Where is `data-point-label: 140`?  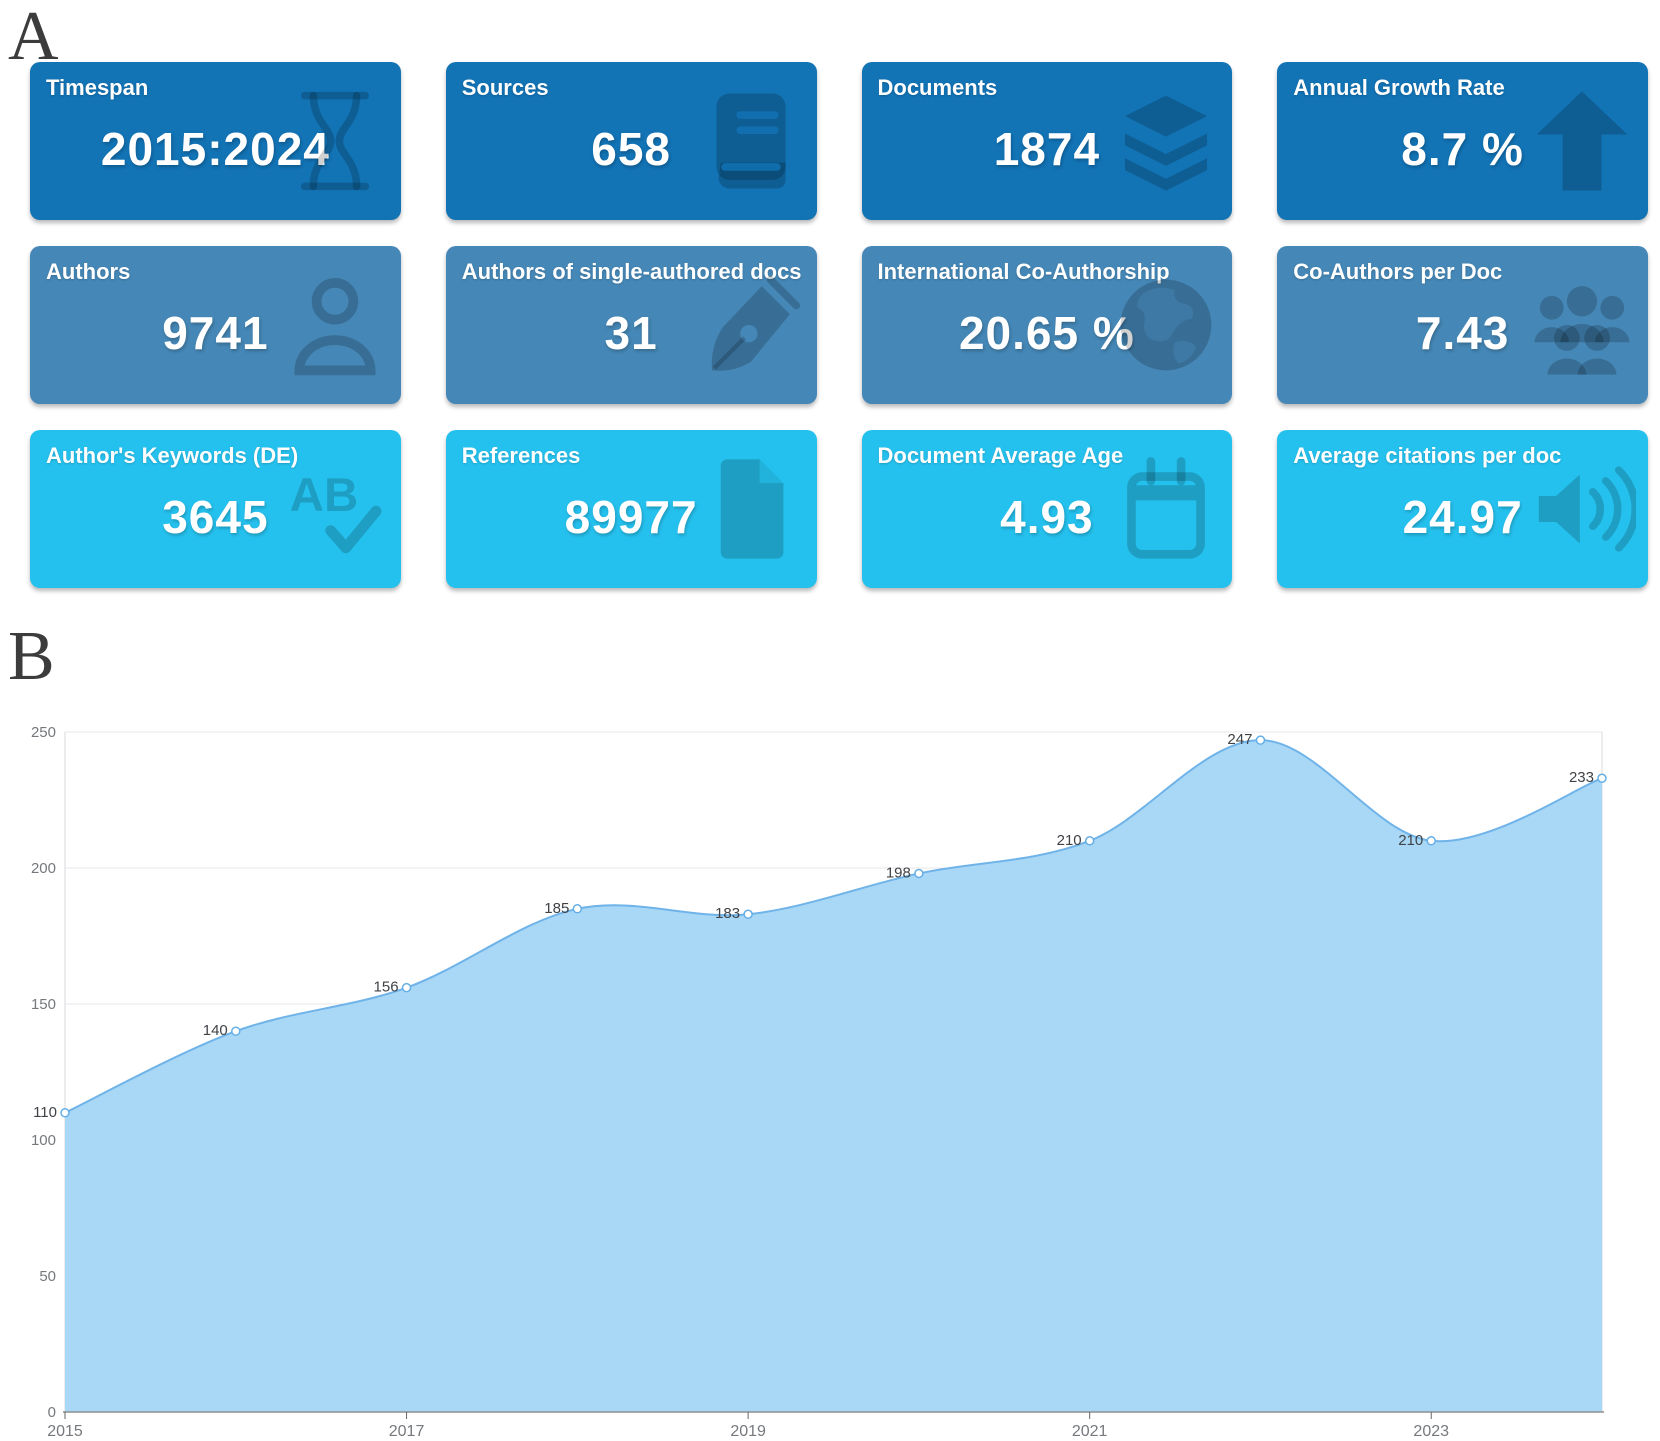 data-point-label: 140 is located at coordinates (215, 1030).